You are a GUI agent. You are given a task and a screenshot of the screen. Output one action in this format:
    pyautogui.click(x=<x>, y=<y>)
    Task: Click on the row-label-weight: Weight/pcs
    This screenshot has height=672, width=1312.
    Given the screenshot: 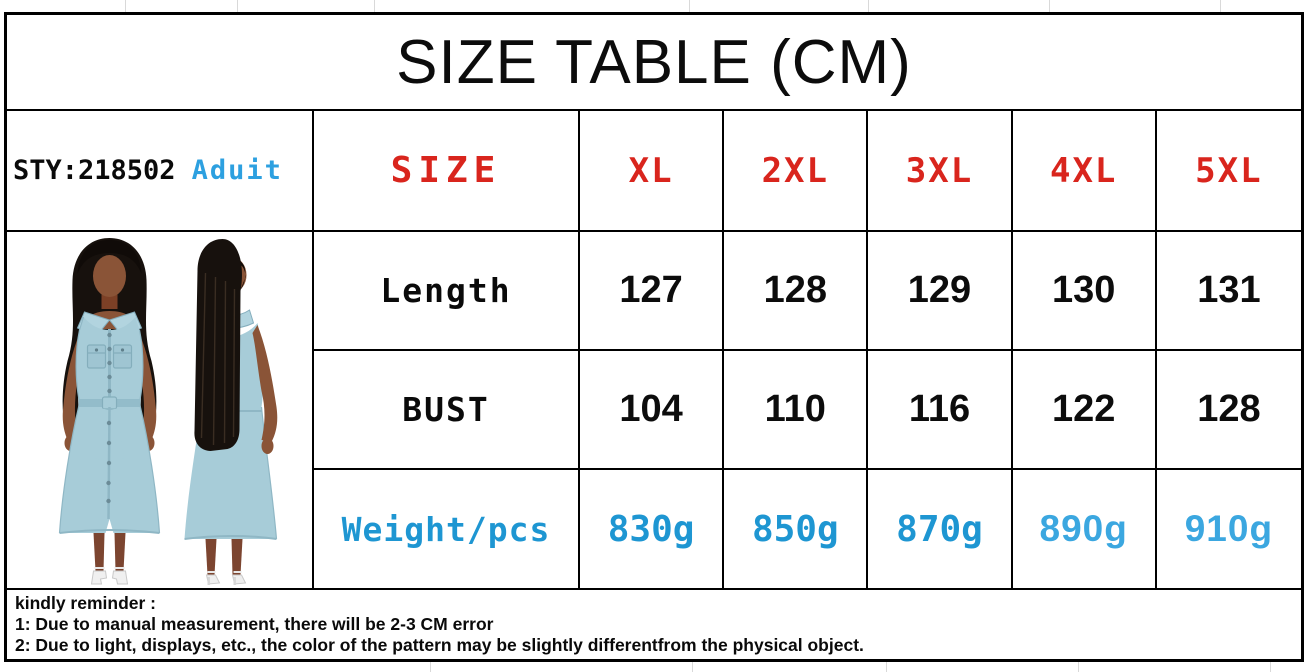 What is the action you would take?
    pyautogui.click(x=447, y=530)
    